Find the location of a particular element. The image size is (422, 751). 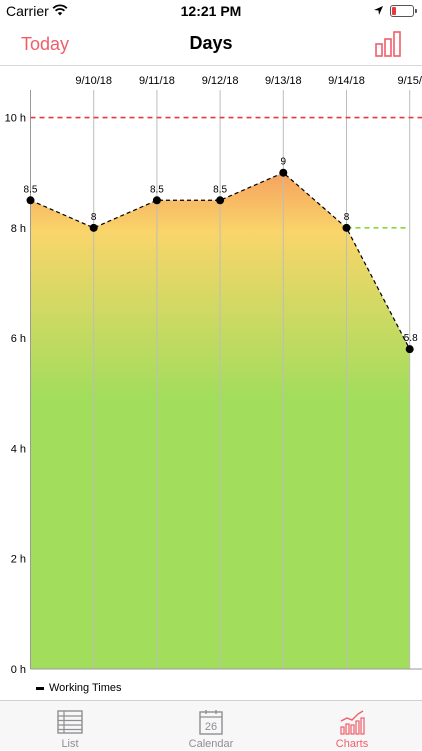

x-tick-label: 9/13/18 is located at coordinates (283, 81).